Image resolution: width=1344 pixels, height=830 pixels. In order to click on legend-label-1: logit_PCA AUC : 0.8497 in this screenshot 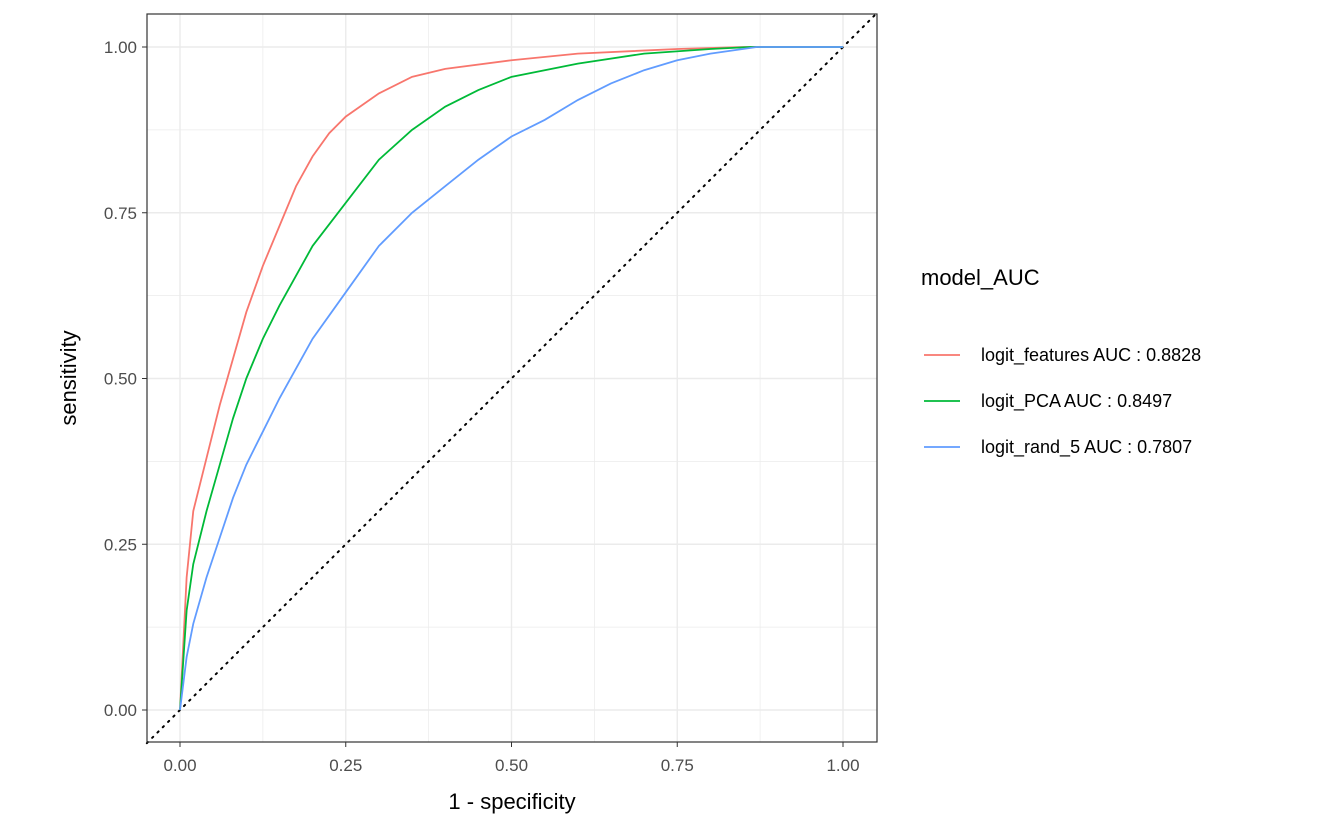, I will do `click(1076, 401)`.